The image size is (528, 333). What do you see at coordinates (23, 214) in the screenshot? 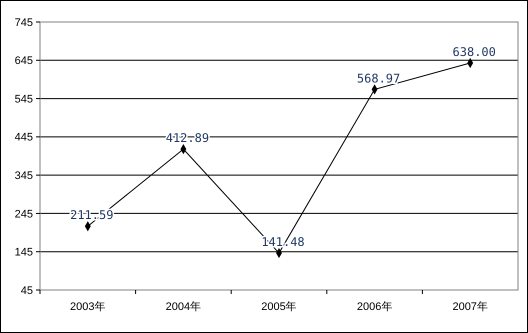
I see `y-tick-label: 245` at bounding box center [23, 214].